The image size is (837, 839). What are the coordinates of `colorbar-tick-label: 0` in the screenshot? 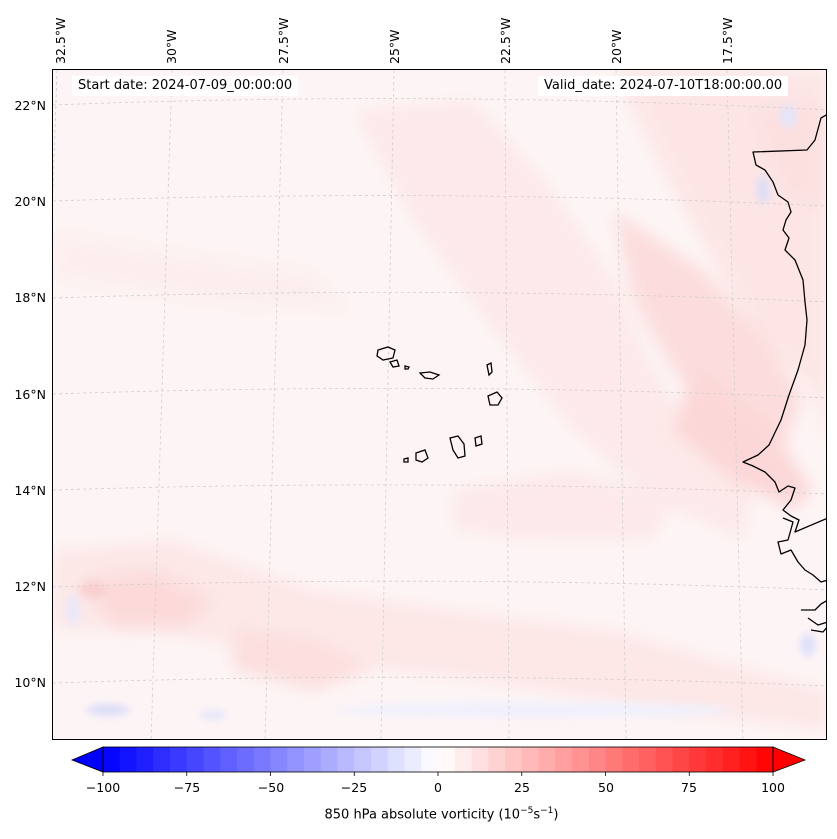 It's located at (438, 787).